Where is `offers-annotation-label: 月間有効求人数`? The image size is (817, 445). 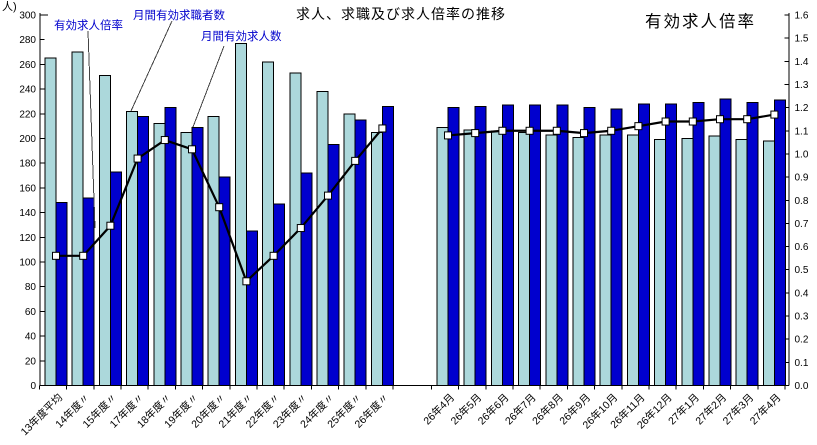
offers-annotation-label: 月間有効求人数 is located at coordinates (241, 36).